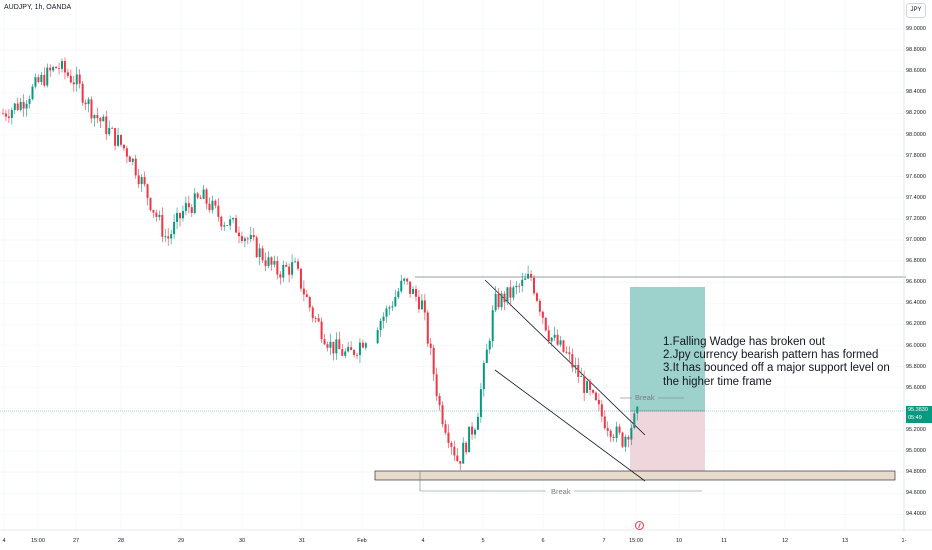 Image resolution: width=932 pixels, height=550 pixels. Describe the element at coordinates (916, 261) in the screenshot. I see `price-tick-label: 96.8000` at that location.